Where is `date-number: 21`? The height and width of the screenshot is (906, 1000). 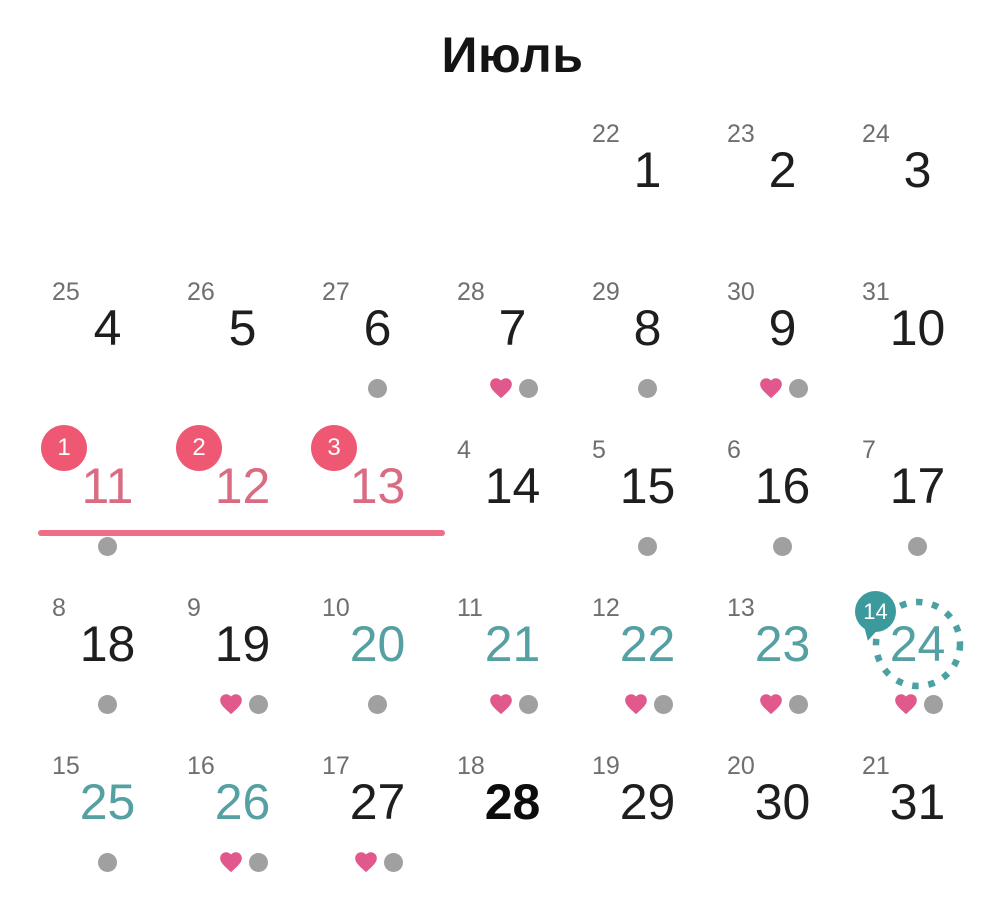 date-number: 21 is located at coordinates (512, 644).